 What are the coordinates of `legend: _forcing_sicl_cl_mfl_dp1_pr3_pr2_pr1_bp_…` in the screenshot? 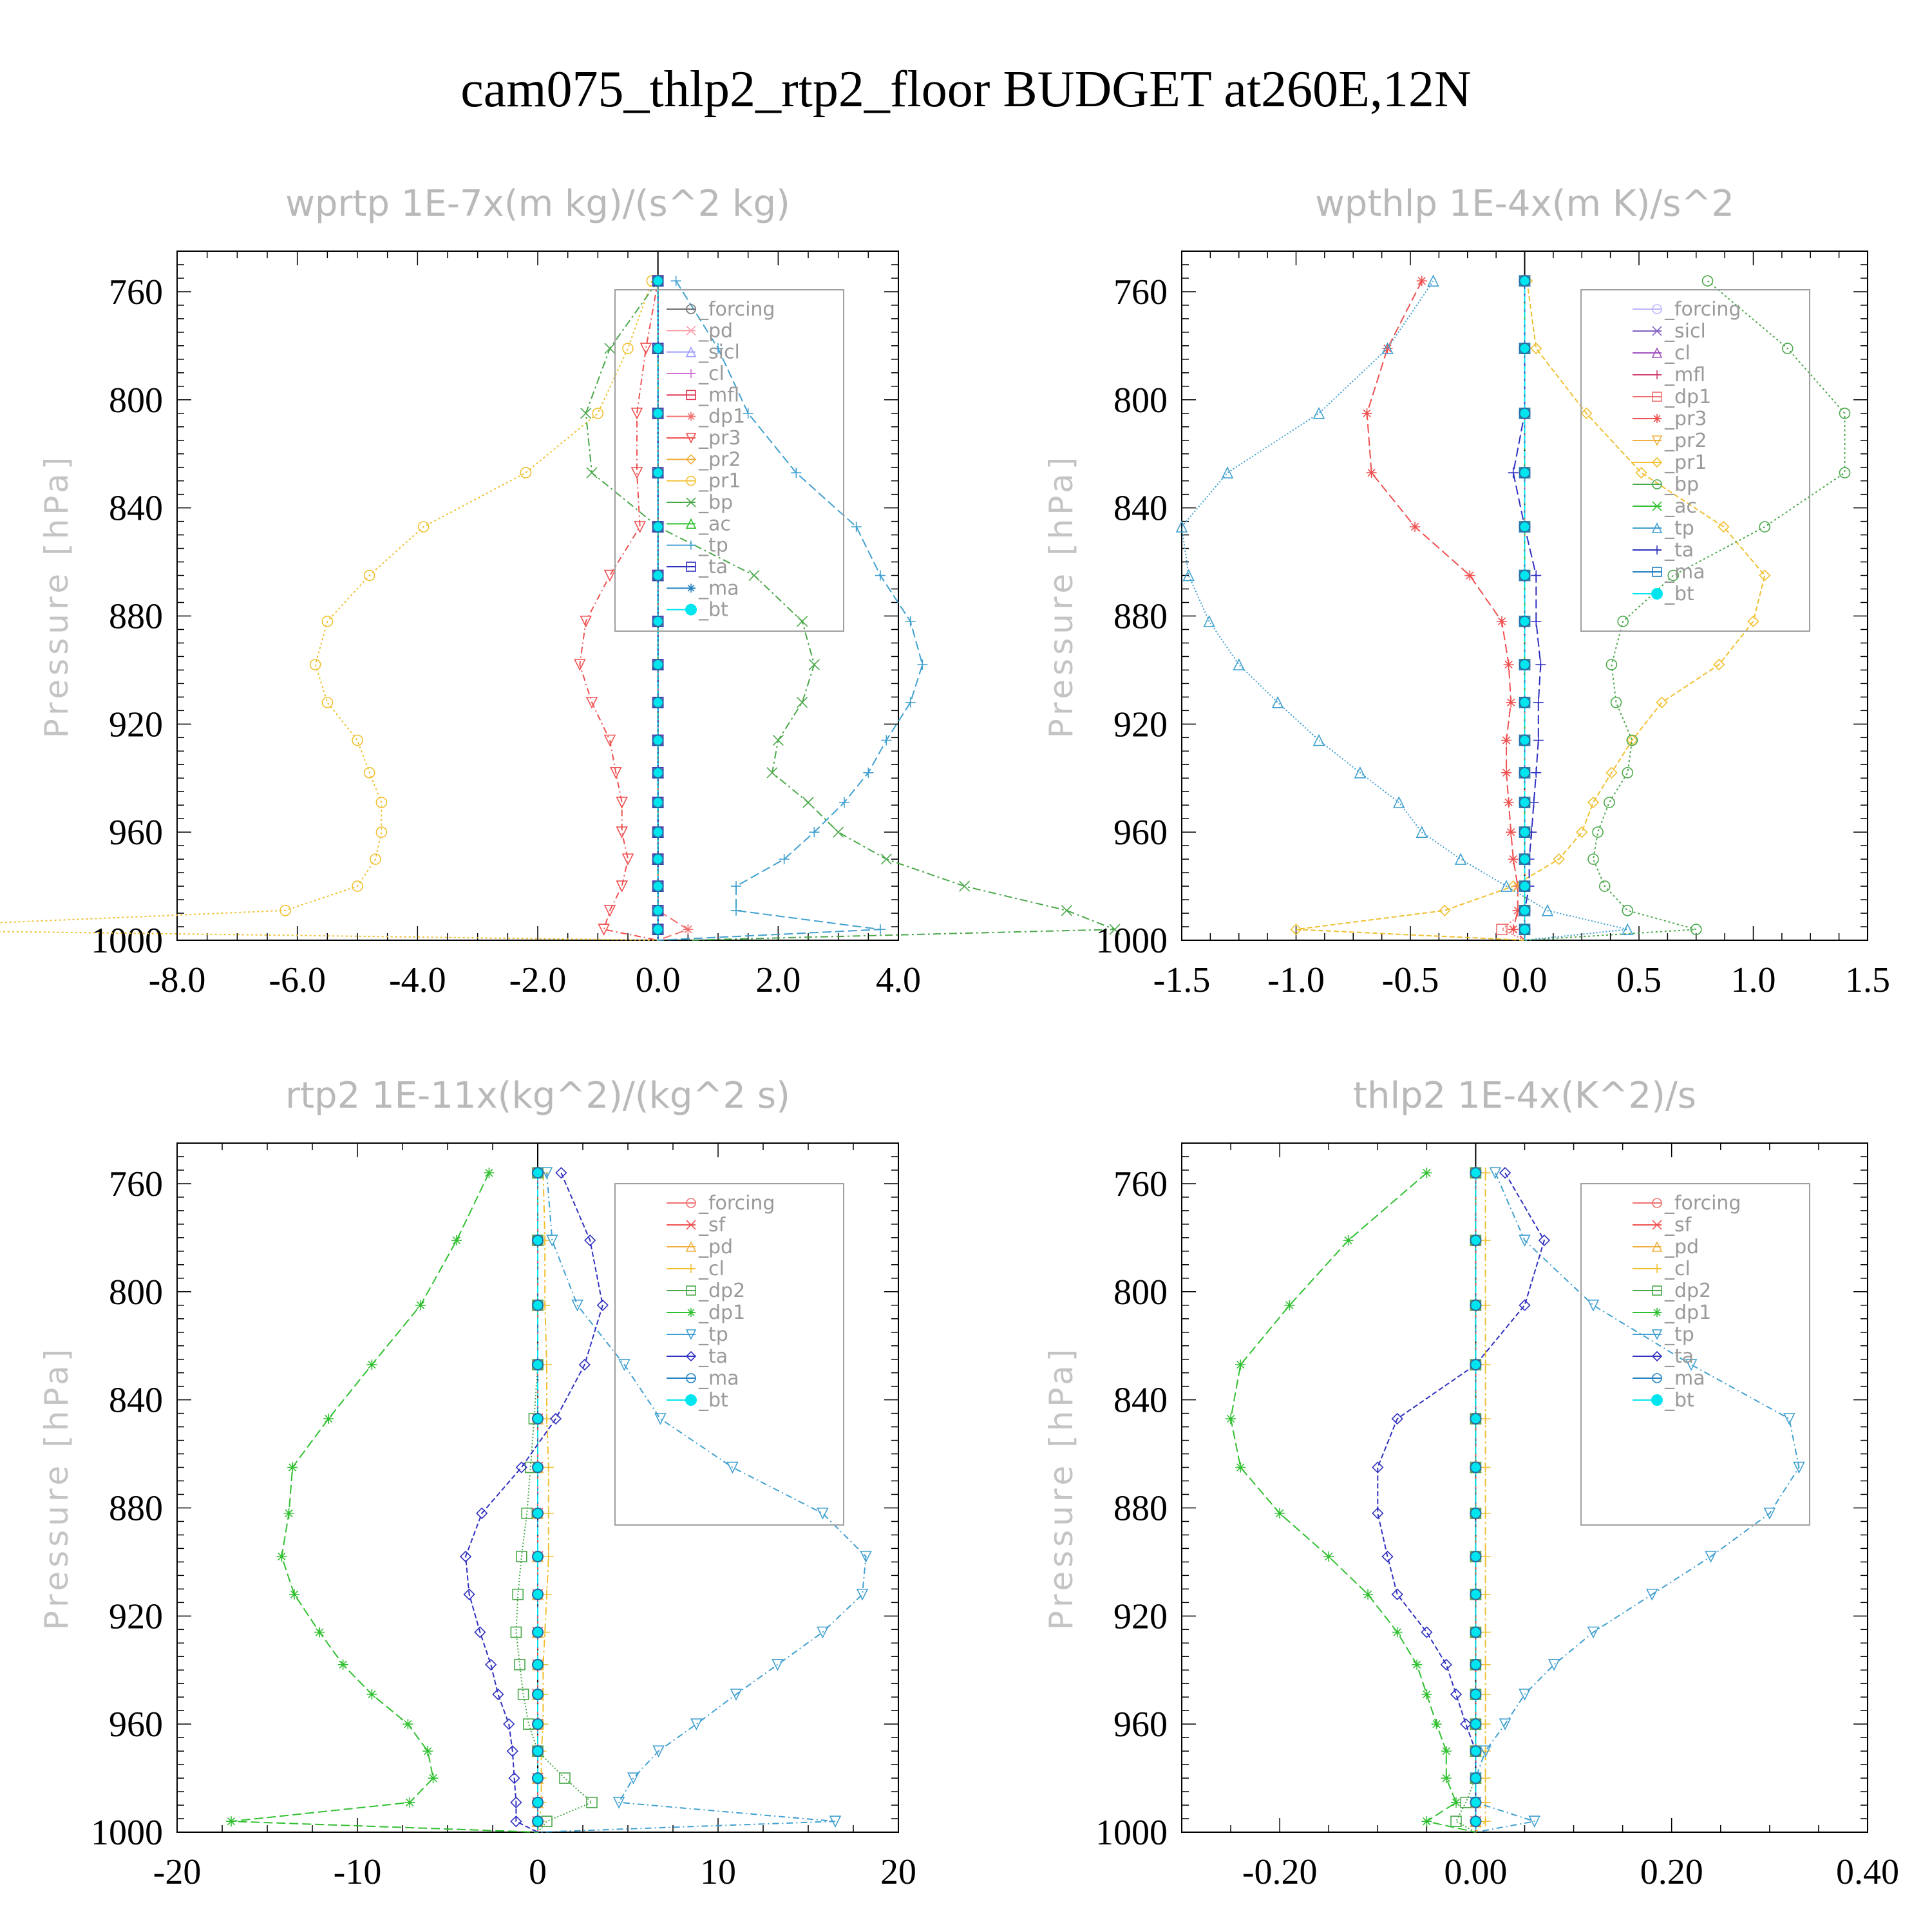 It's located at (1695, 461).